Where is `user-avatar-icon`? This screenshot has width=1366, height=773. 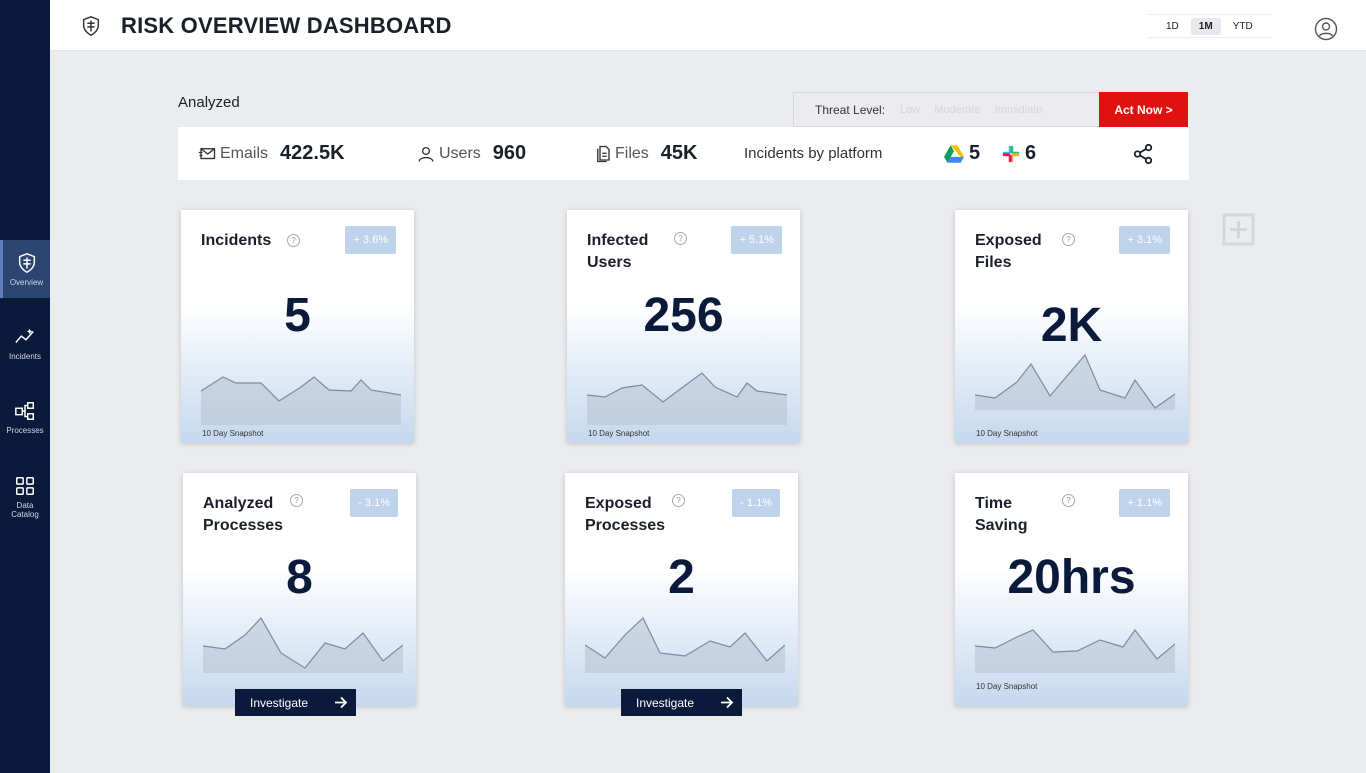
user-avatar-icon is located at coordinates (1326, 29).